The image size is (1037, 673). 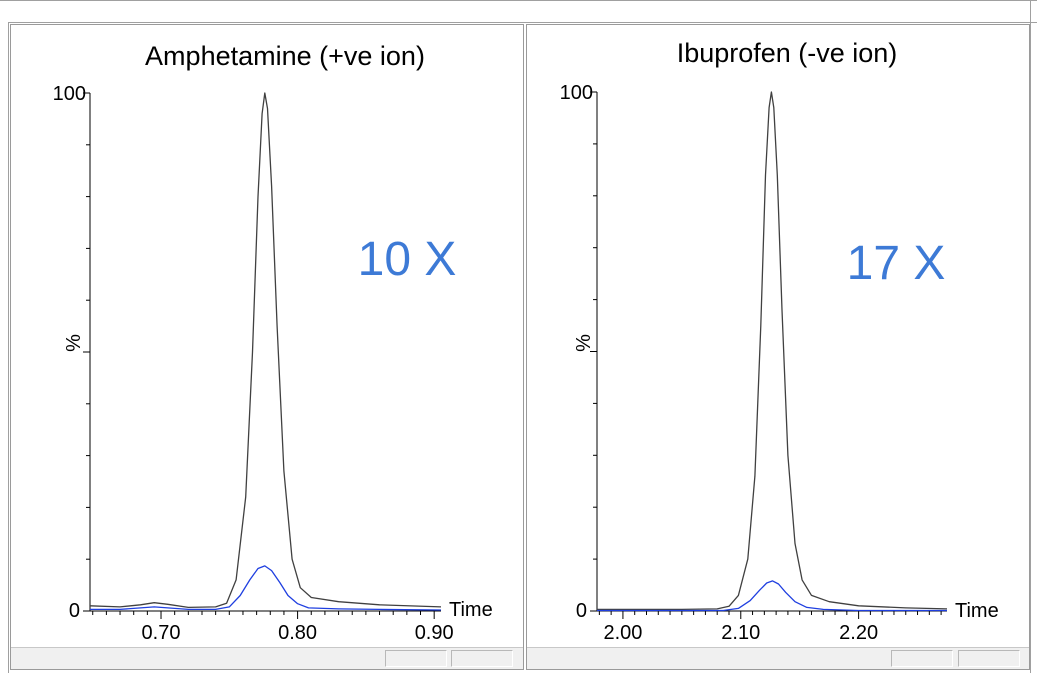 I want to click on x-tick-label: 2.00, so click(x=622, y=633).